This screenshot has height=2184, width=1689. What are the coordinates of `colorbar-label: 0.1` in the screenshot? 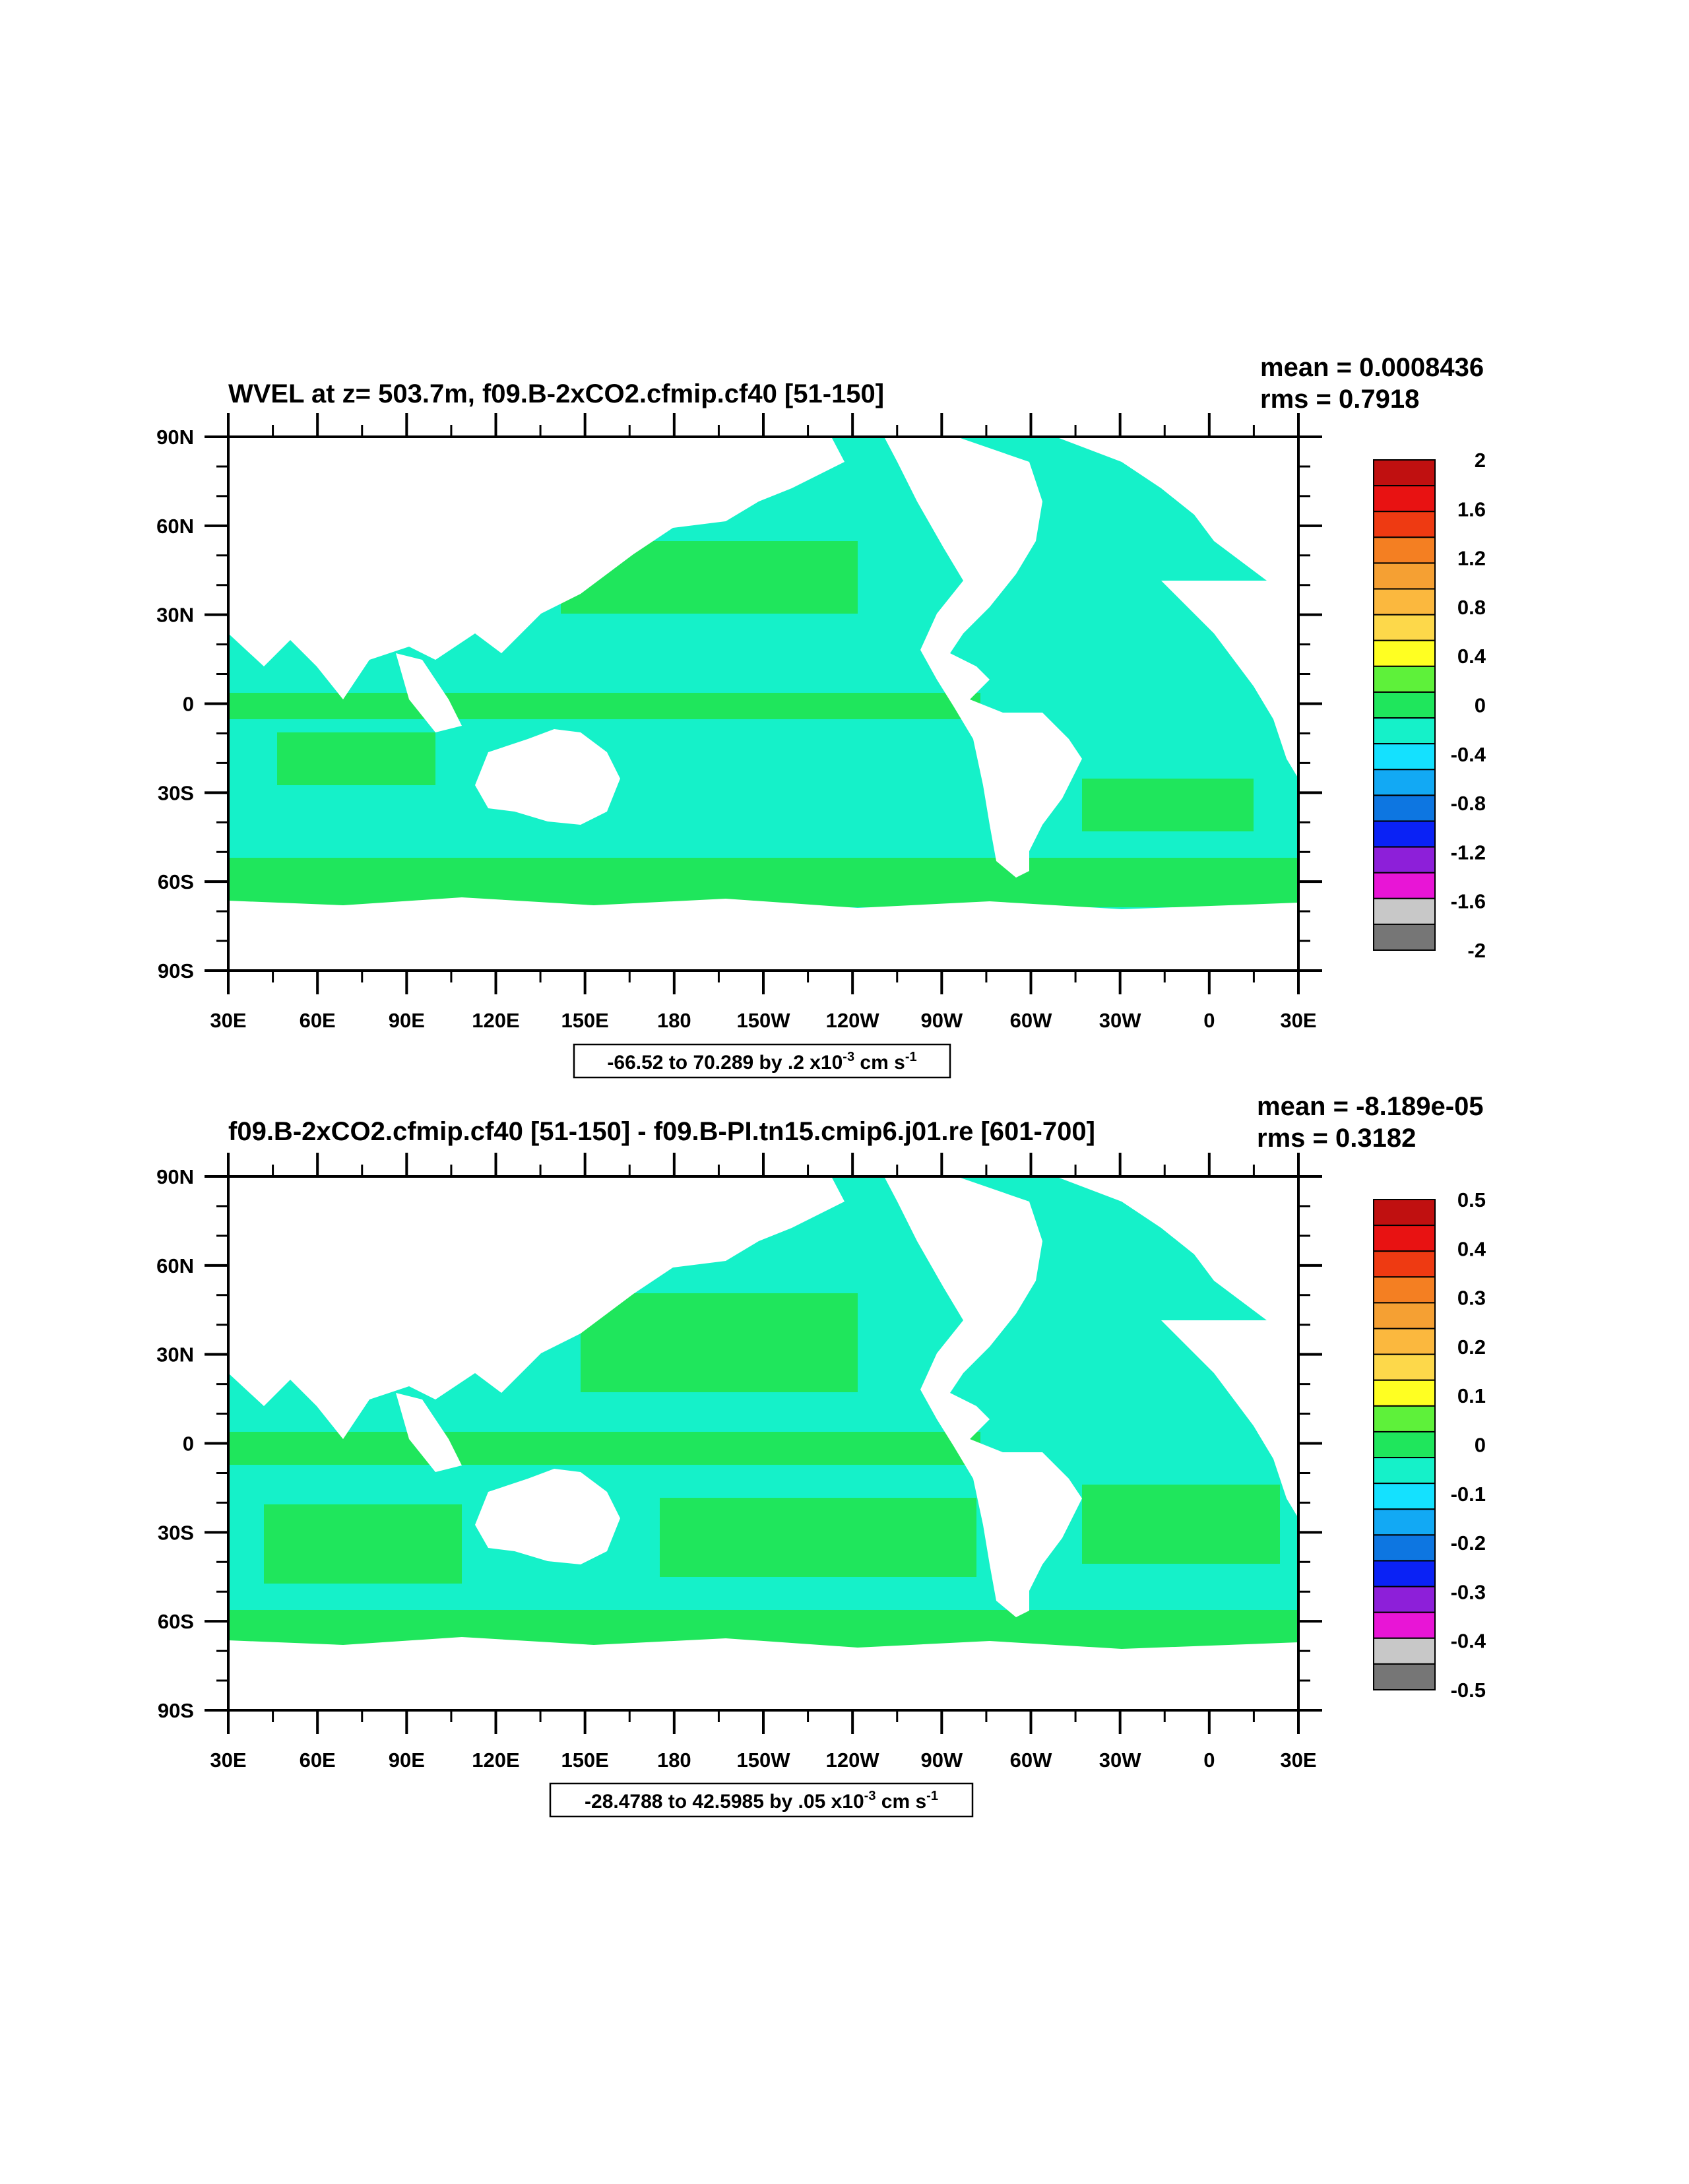 It's located at (1471, 1395).